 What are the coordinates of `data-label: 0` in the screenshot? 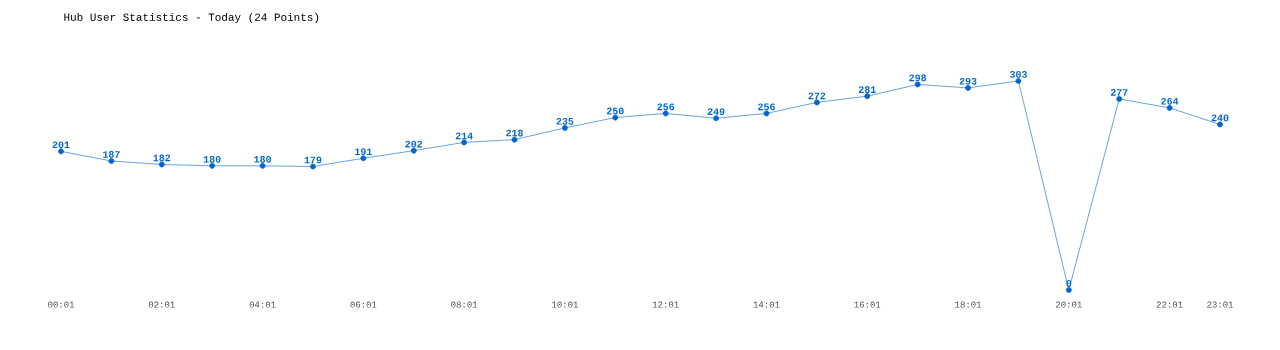 It's located at (1069, 283).